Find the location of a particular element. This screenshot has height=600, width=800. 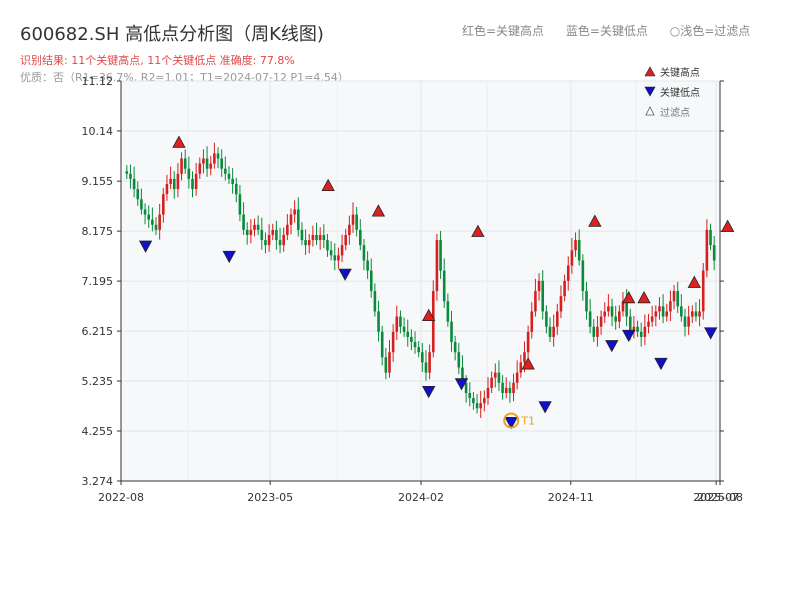

x-tick-label: 2025-08 is located at coordinates (720, 497).